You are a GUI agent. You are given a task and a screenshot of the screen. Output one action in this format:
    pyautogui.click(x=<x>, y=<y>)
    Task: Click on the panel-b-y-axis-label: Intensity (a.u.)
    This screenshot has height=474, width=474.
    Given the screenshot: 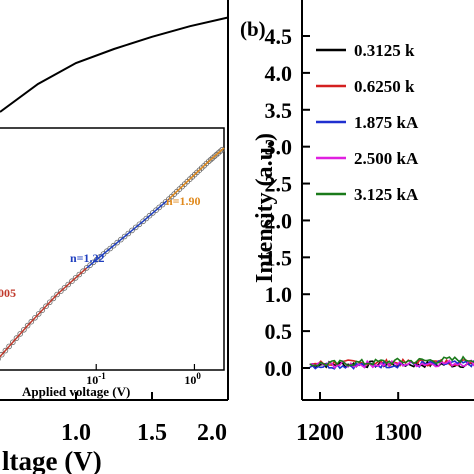 What is the action you would take?
    pyautogui.click(x=265, y=208)
    